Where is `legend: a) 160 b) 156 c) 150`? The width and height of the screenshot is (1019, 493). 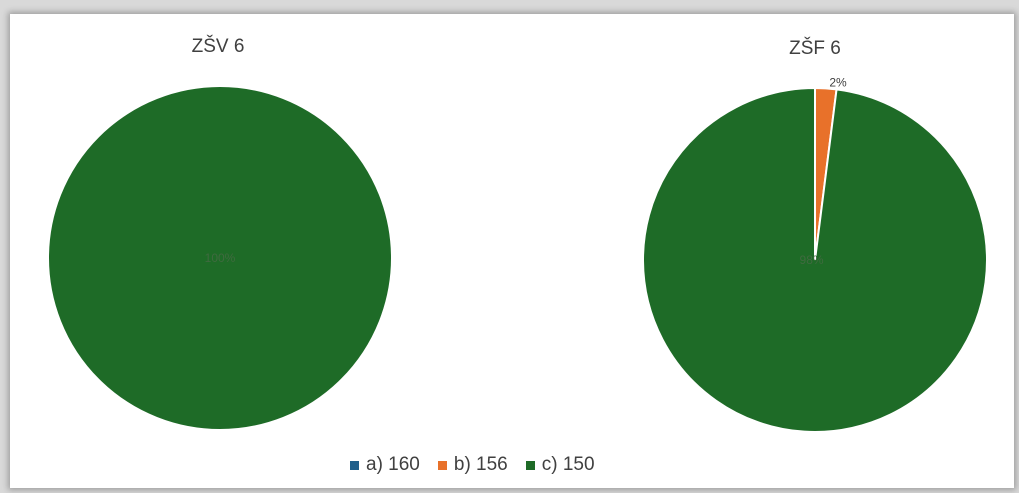
legend: a) 160 b) 156 c) 150 is located at coordinates (481, 465).